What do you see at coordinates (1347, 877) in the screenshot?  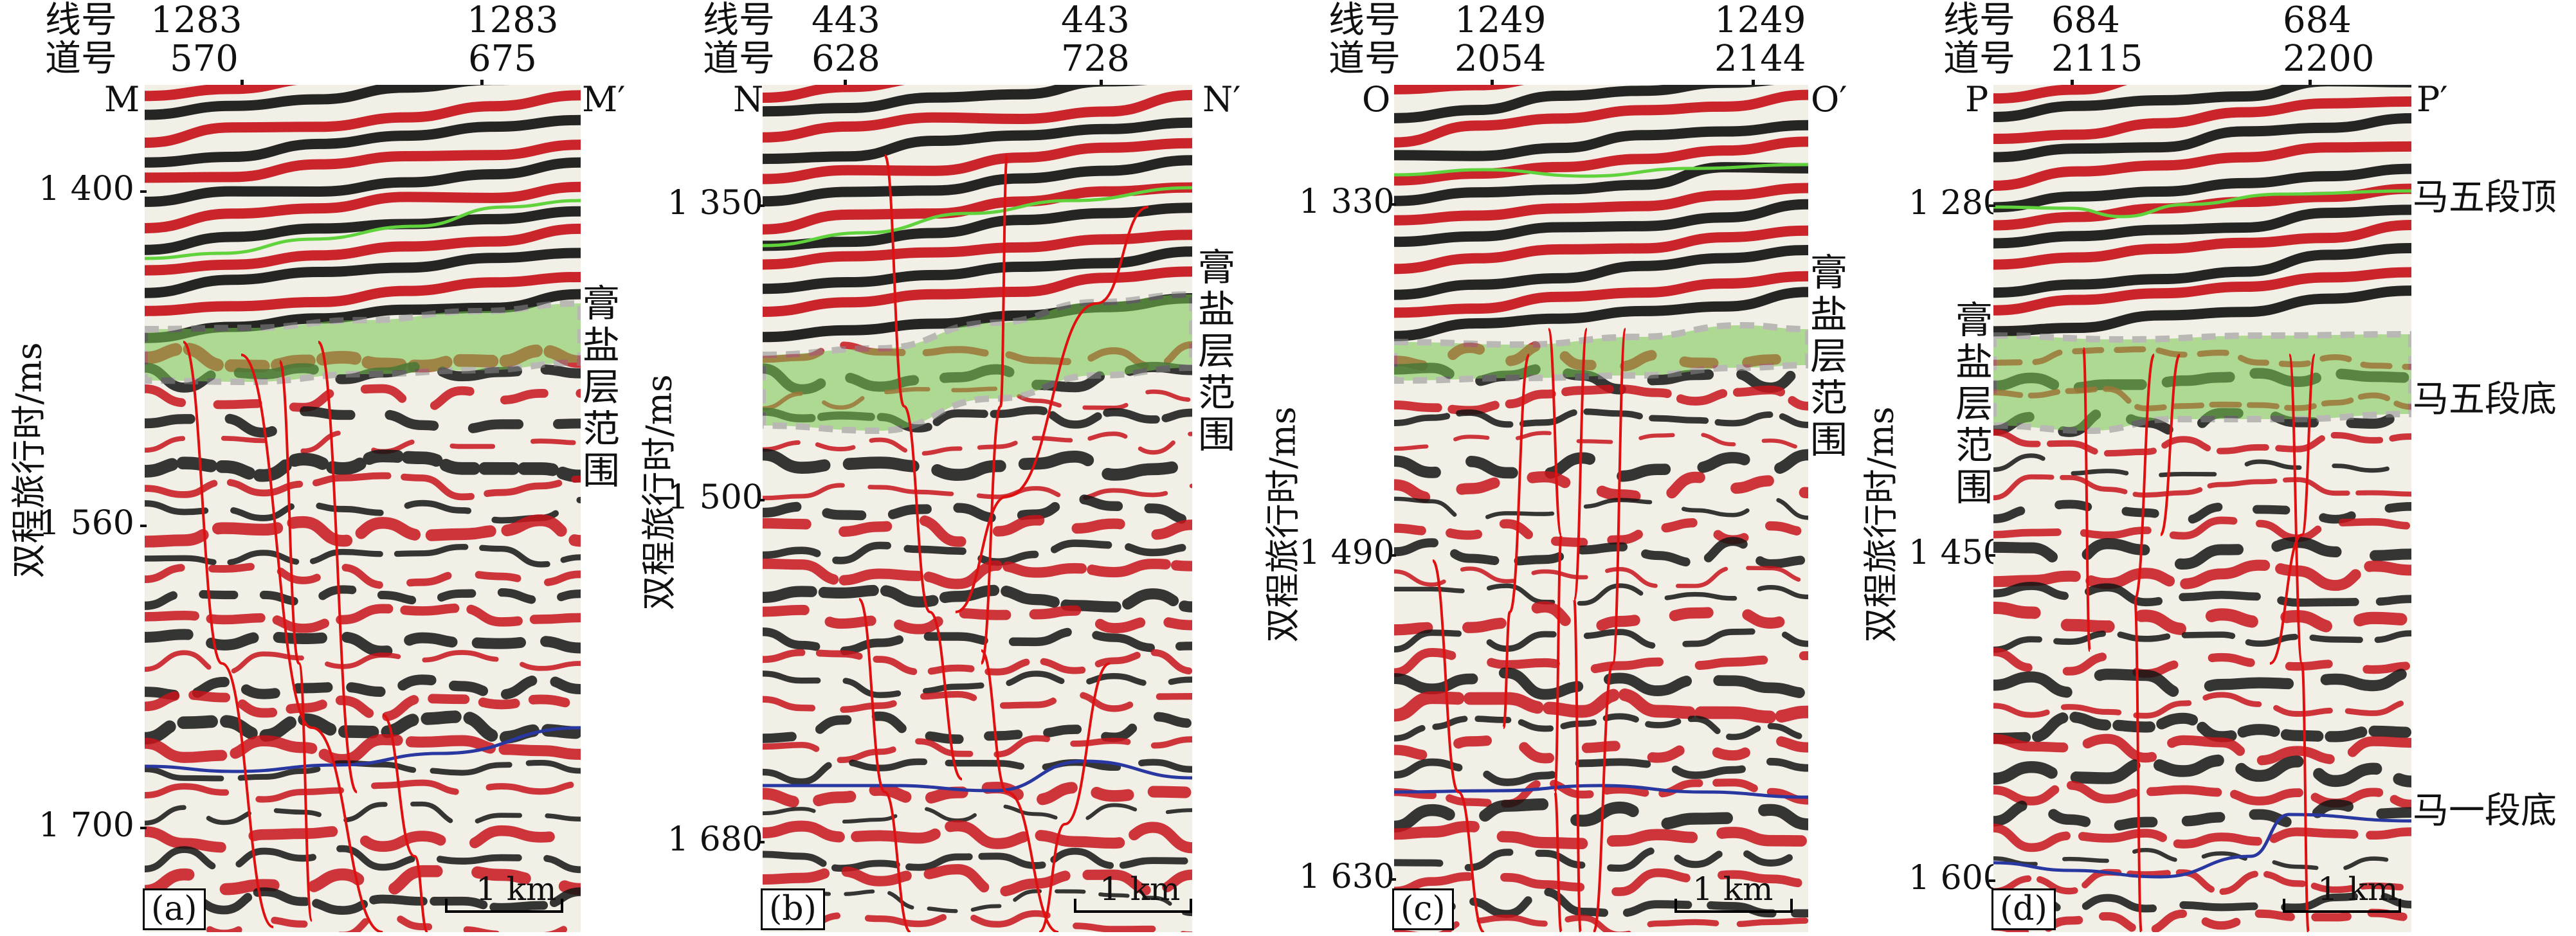 I see `time-tick-bottom: 1 630` at bounding box center [1347, 877].